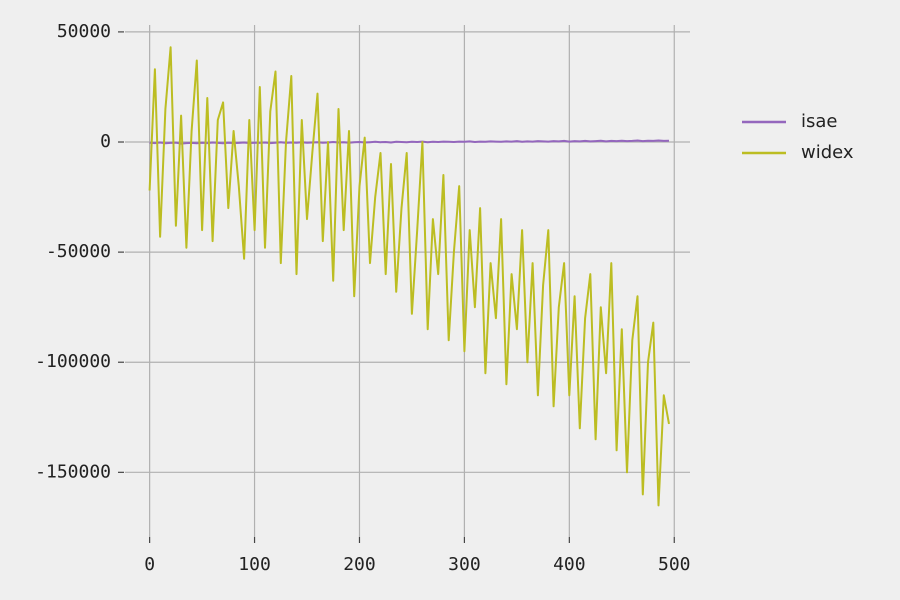 Image resolution: width=900 pixels, height=600 pixels. I want to click on x-tick-label: 500, so click(674, 564).